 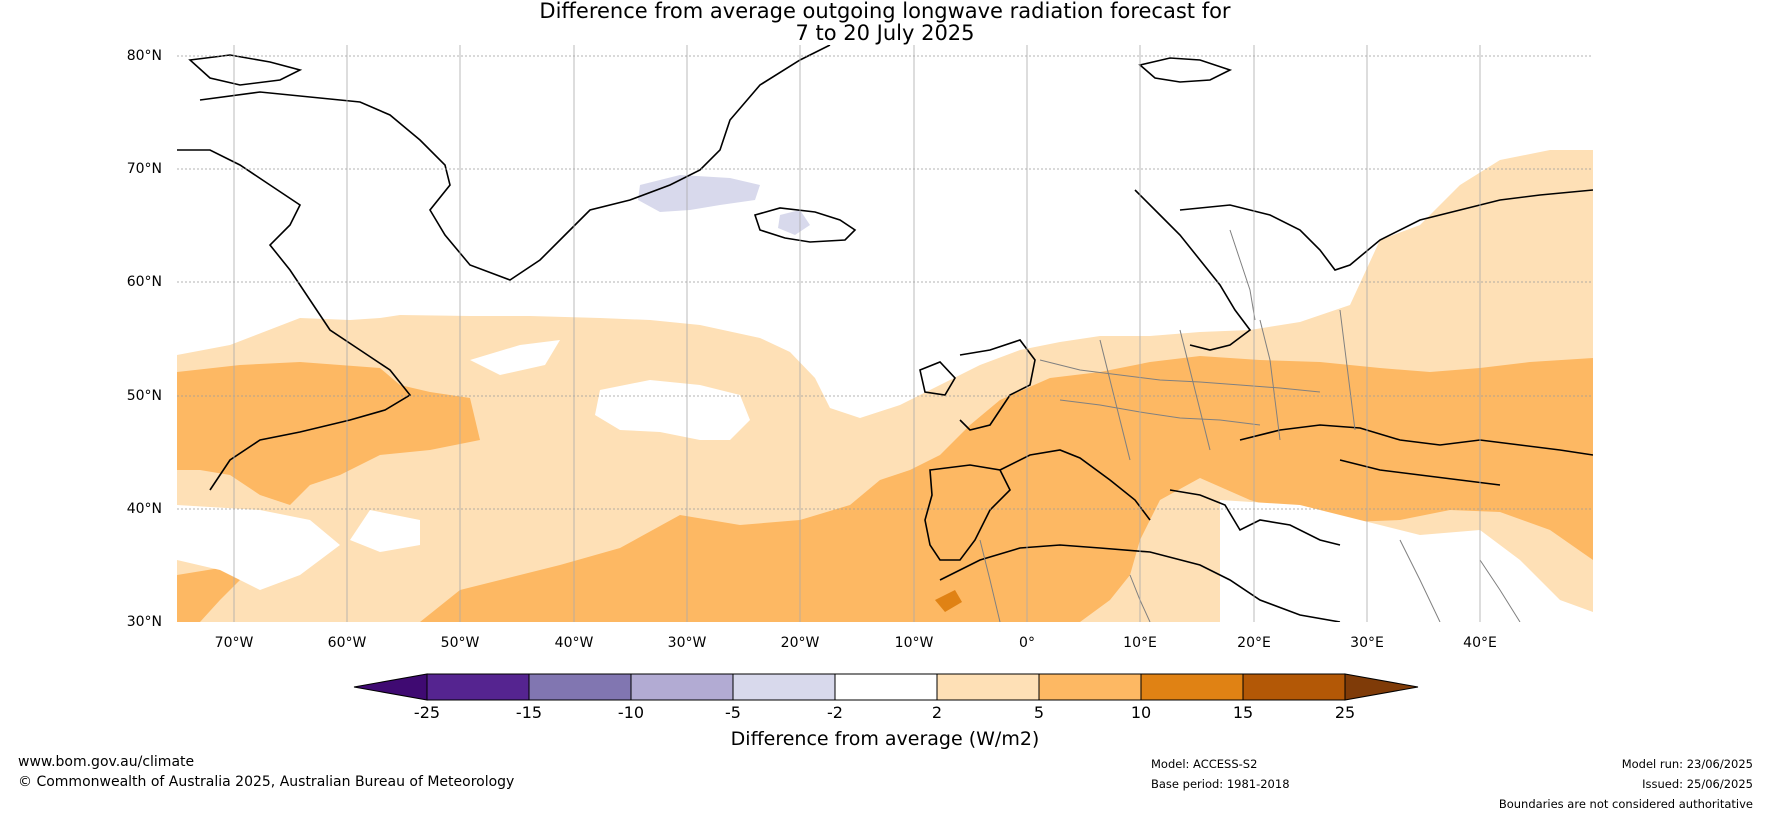 I want to click on colorbar-tick: -2, so click(x=835, y=712).